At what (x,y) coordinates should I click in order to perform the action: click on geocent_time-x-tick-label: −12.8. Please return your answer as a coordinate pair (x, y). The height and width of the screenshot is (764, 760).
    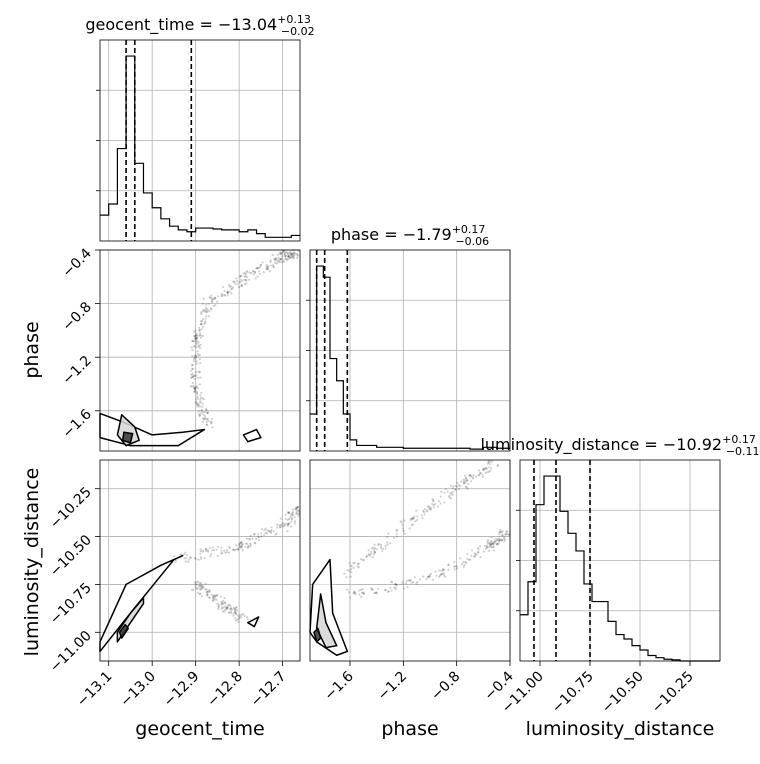
    Looking at the image, I should click on (225, 690).